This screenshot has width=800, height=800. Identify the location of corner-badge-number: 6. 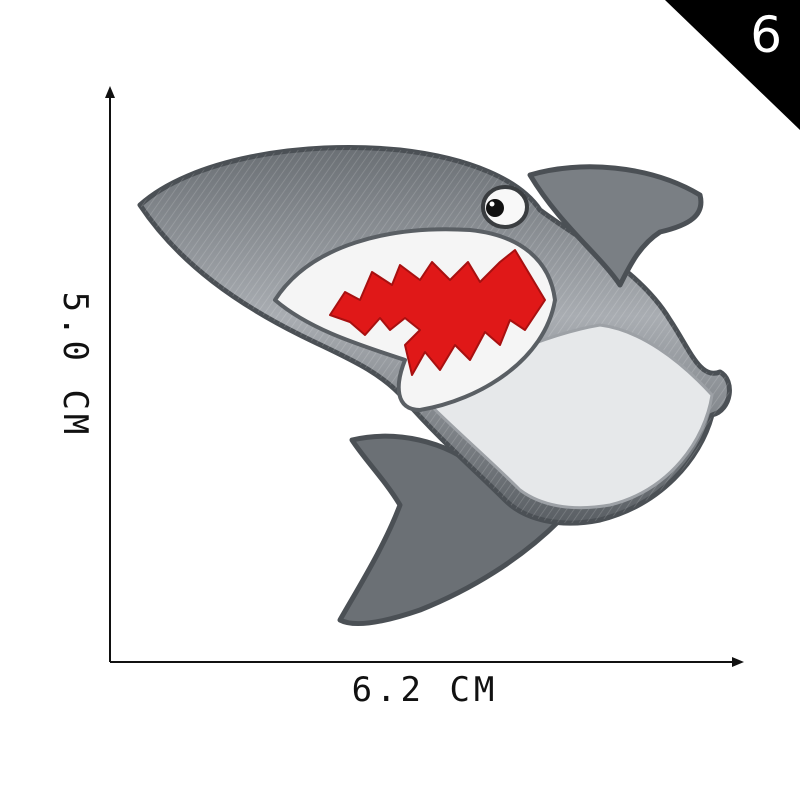
(766, 35).